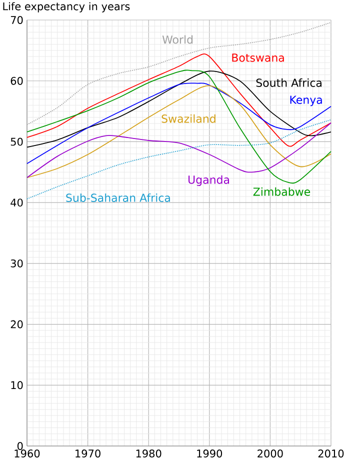 This screenshot has height=467, width=350. Describe the element at coordinates (209, 180) in the screenshot. I see `series-label: Uganda` at that location.